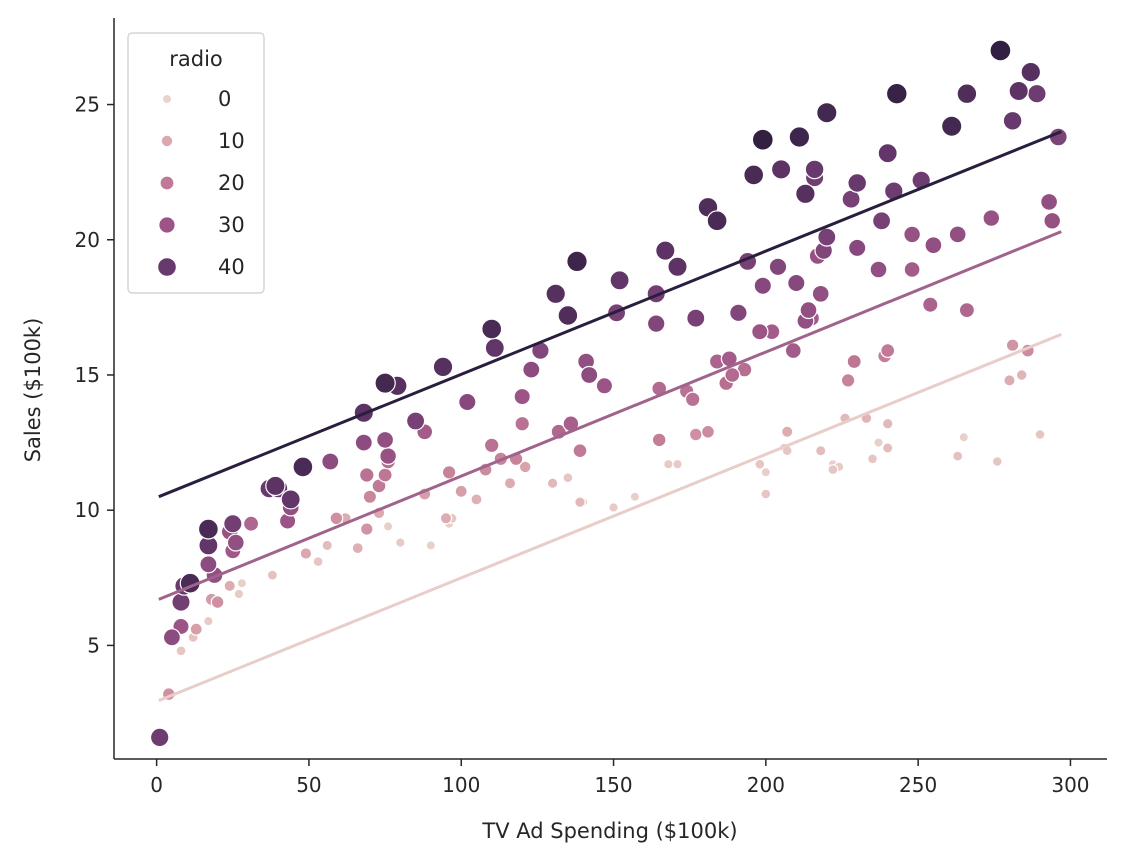 This screenshot has height=865, width=1125. I want to click on x-axis-ticks: 0 50 100 150 200 250 300, so click(620, 778).